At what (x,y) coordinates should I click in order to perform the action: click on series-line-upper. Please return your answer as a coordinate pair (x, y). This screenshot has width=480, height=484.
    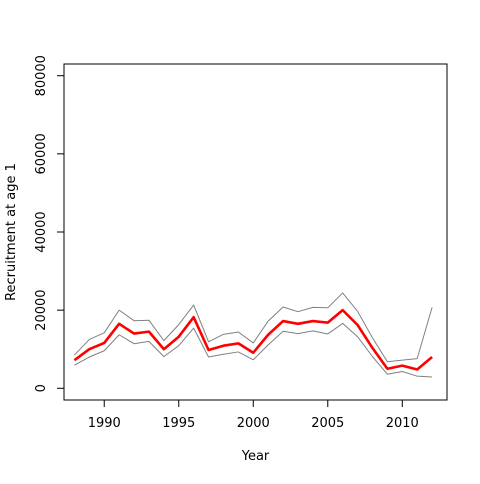
    Looking at the image, I should click on (253, 327).